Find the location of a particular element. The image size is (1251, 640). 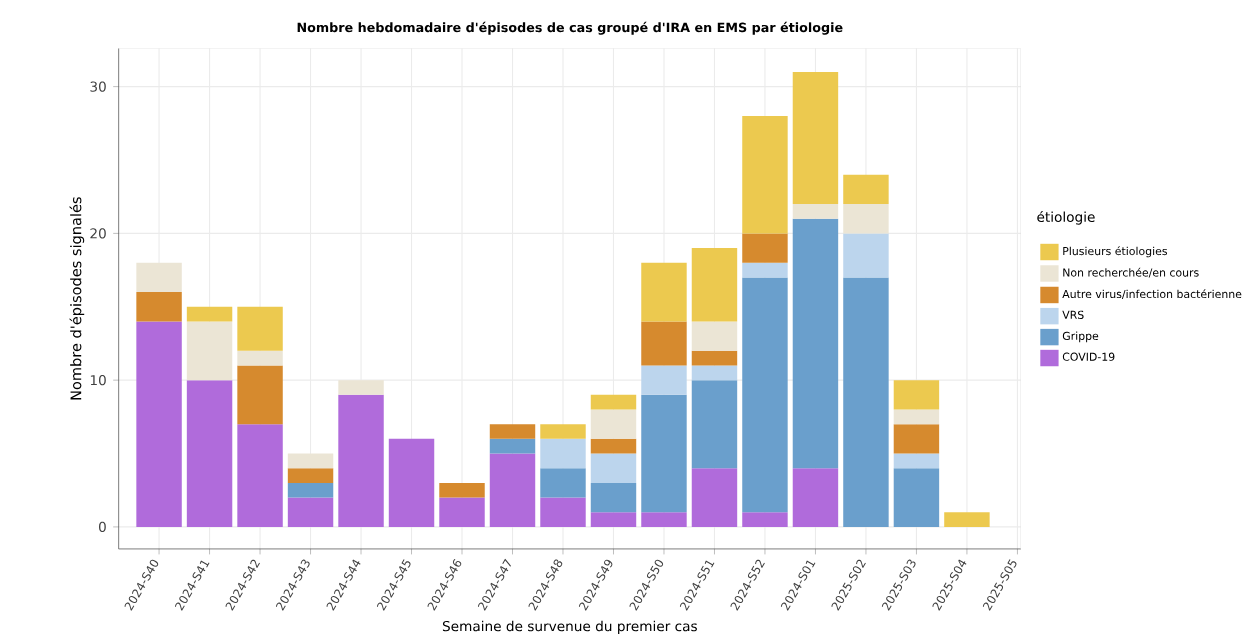

y-tick-label: 0 is located at coordinates (102, 527).